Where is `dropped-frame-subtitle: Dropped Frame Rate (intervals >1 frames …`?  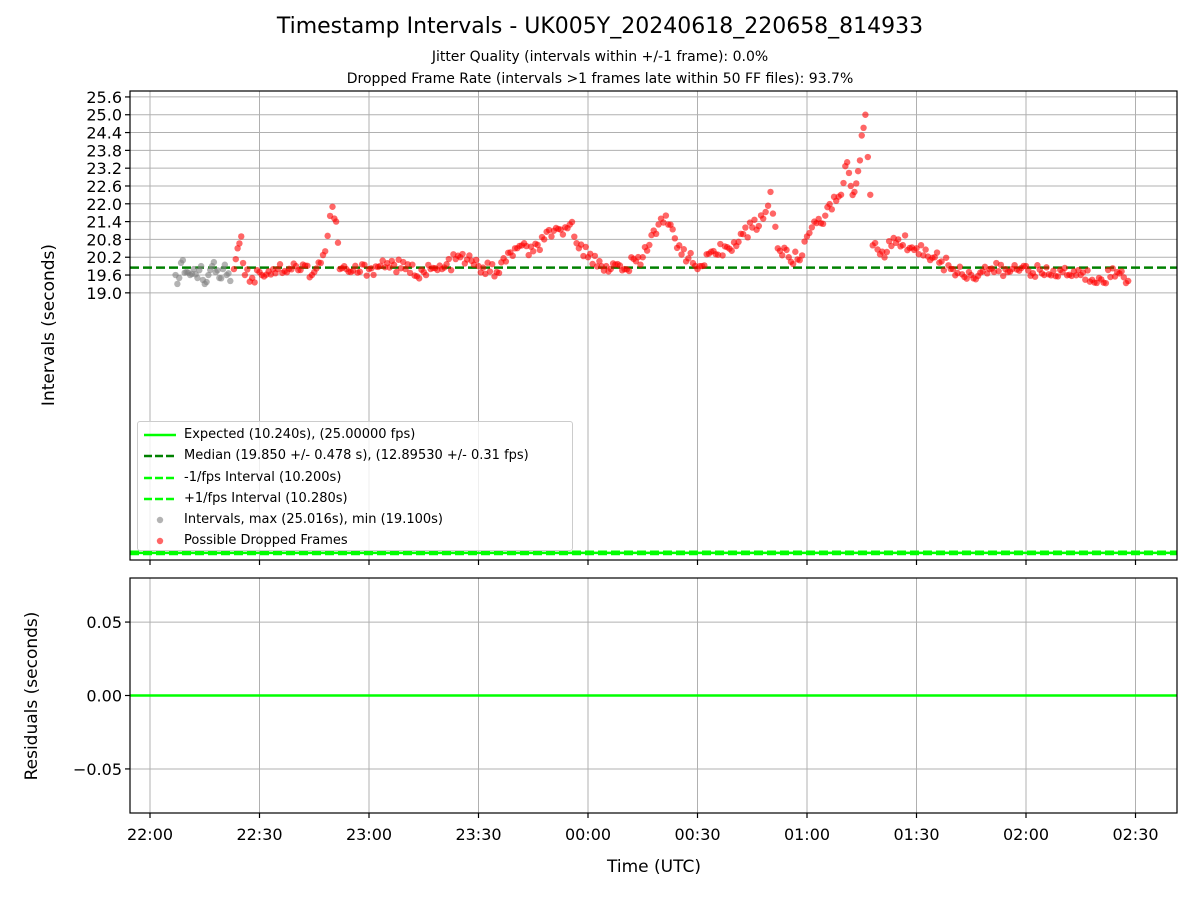 dropped-frame-subtitle: Dropped Frame Rate (intervals >1 frames … is located at coordinates (600, 79).